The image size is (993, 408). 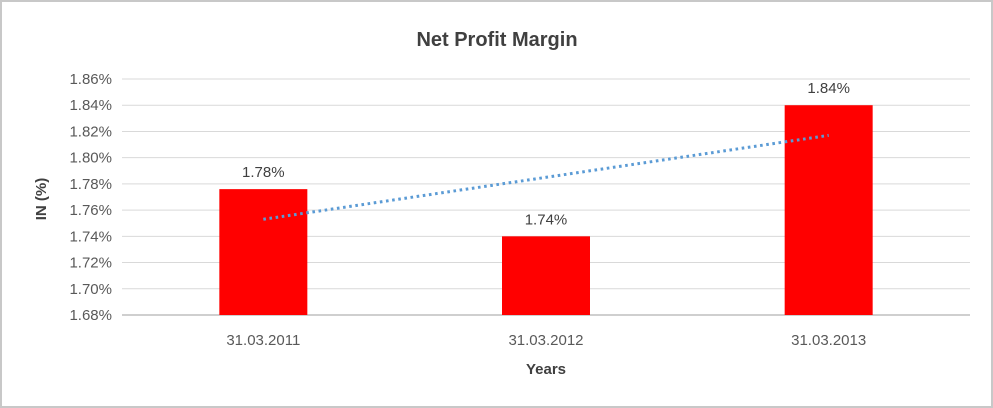 What do you see at coordinates (90, 315) in the screenshot?
I see `y-tick-label: 1.68%` at bounding box center [90, 315].